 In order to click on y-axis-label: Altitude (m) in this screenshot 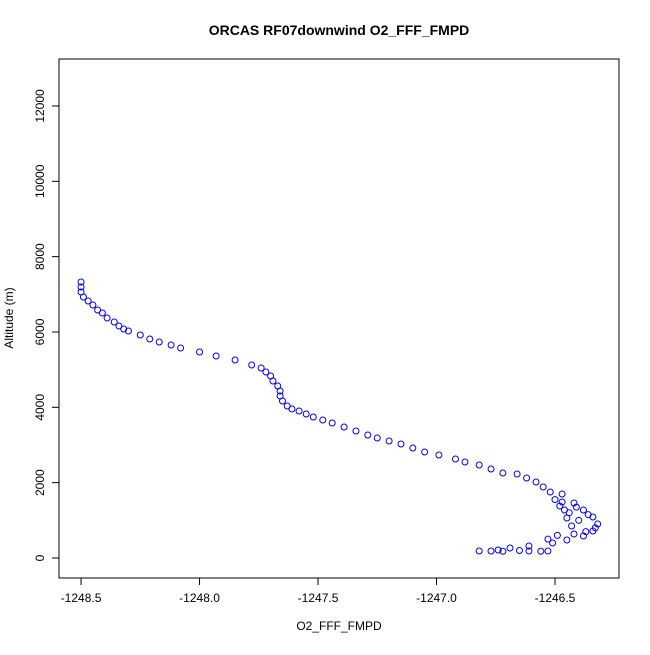, I will do `click(9, 317)`.